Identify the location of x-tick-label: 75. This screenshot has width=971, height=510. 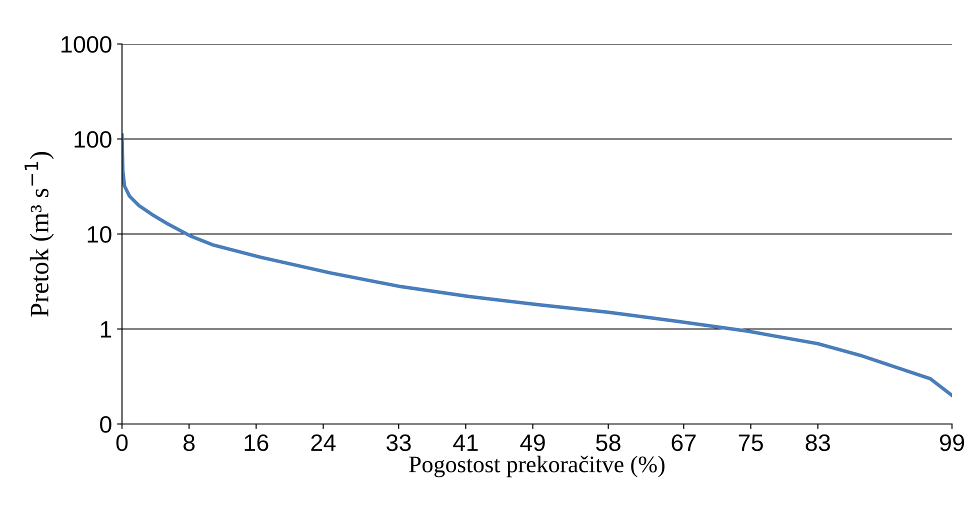
(750, 443).